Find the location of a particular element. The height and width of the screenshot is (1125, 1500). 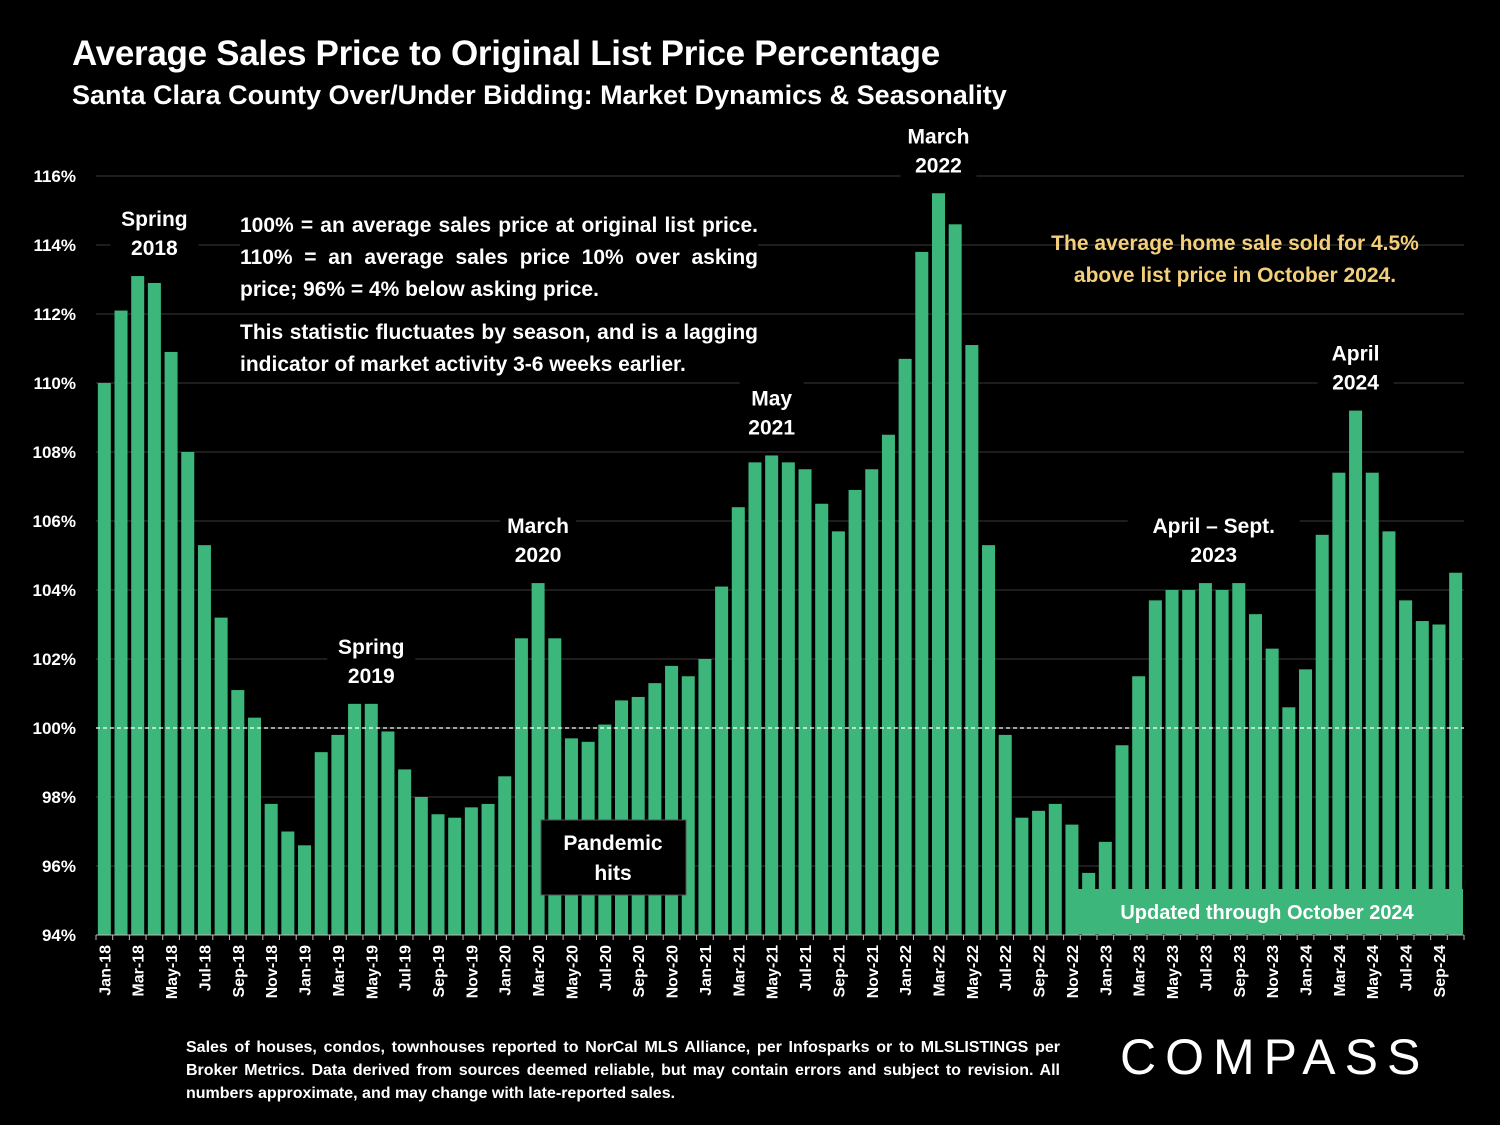

annotation-label: 2021 is located at coordinates (771, 427).